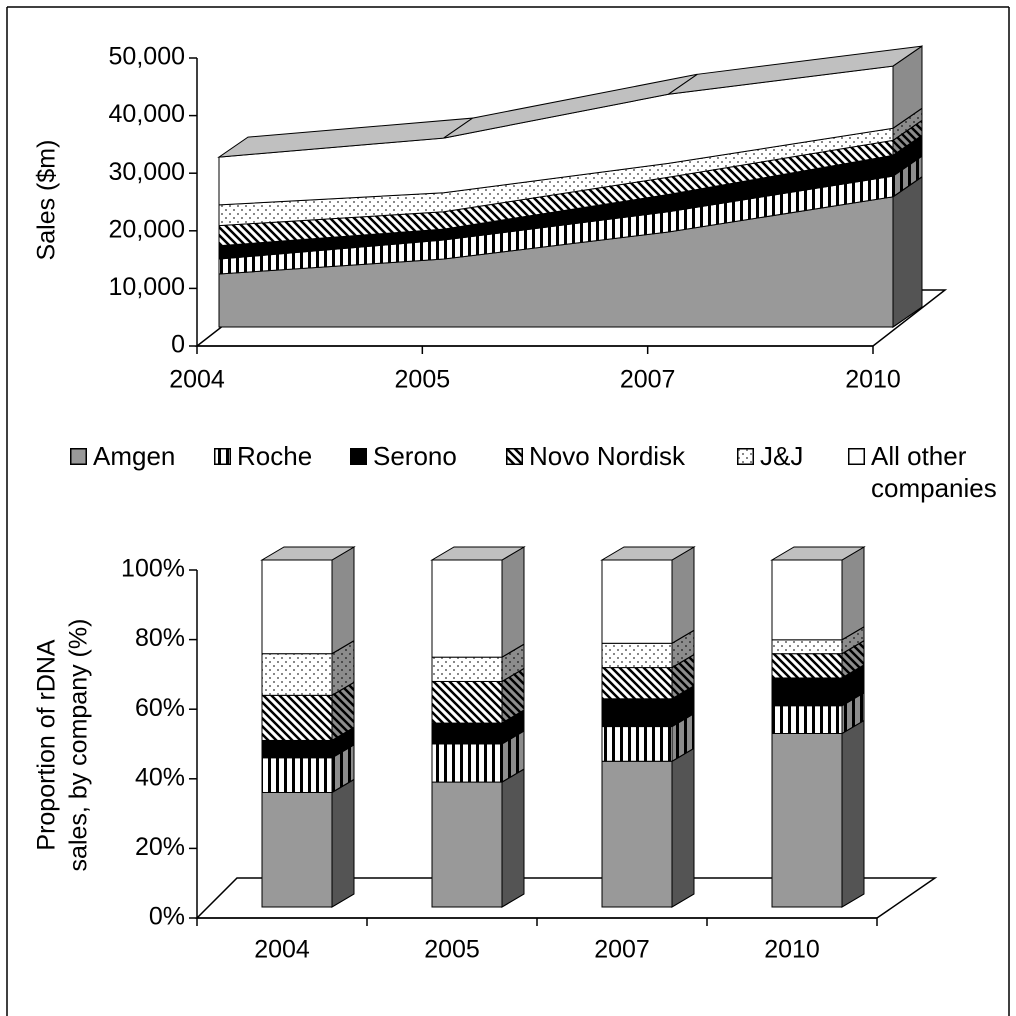 This screenshot has height=1016, width=1016. Describe the element at coordinates (782, 456) in the screenshot. I see `legend-label: J&J` at that location.